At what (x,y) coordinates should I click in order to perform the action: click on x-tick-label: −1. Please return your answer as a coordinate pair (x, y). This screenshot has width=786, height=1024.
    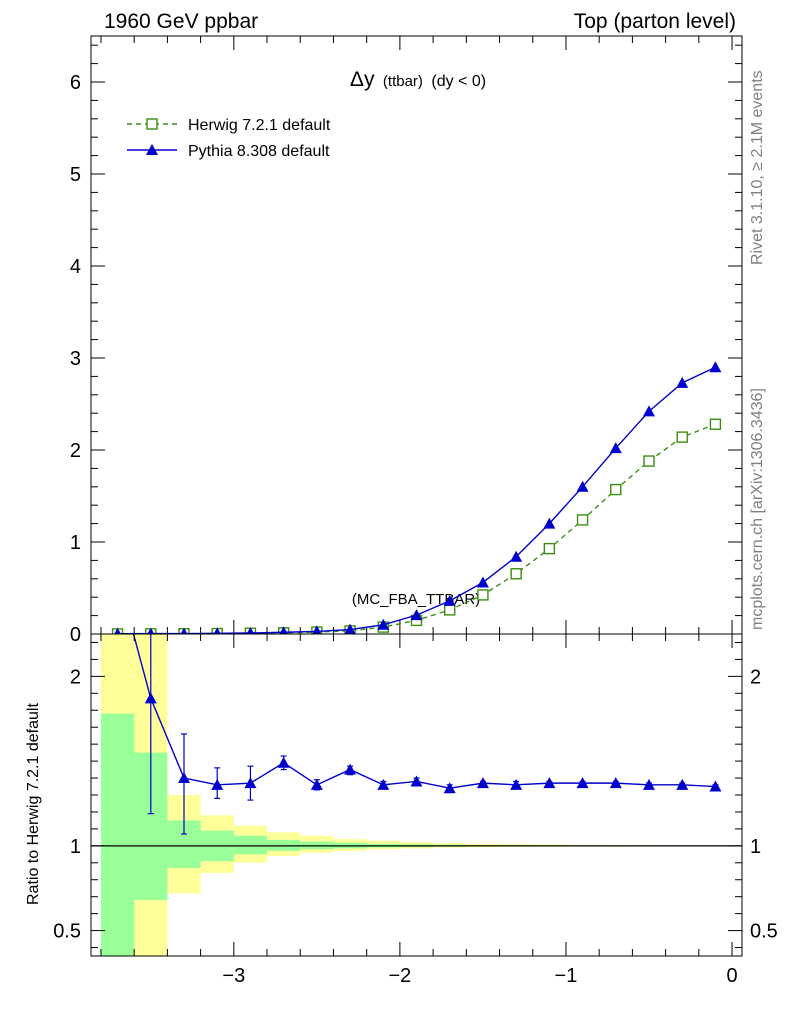
    Looking at the image, I should click on (566, 976).